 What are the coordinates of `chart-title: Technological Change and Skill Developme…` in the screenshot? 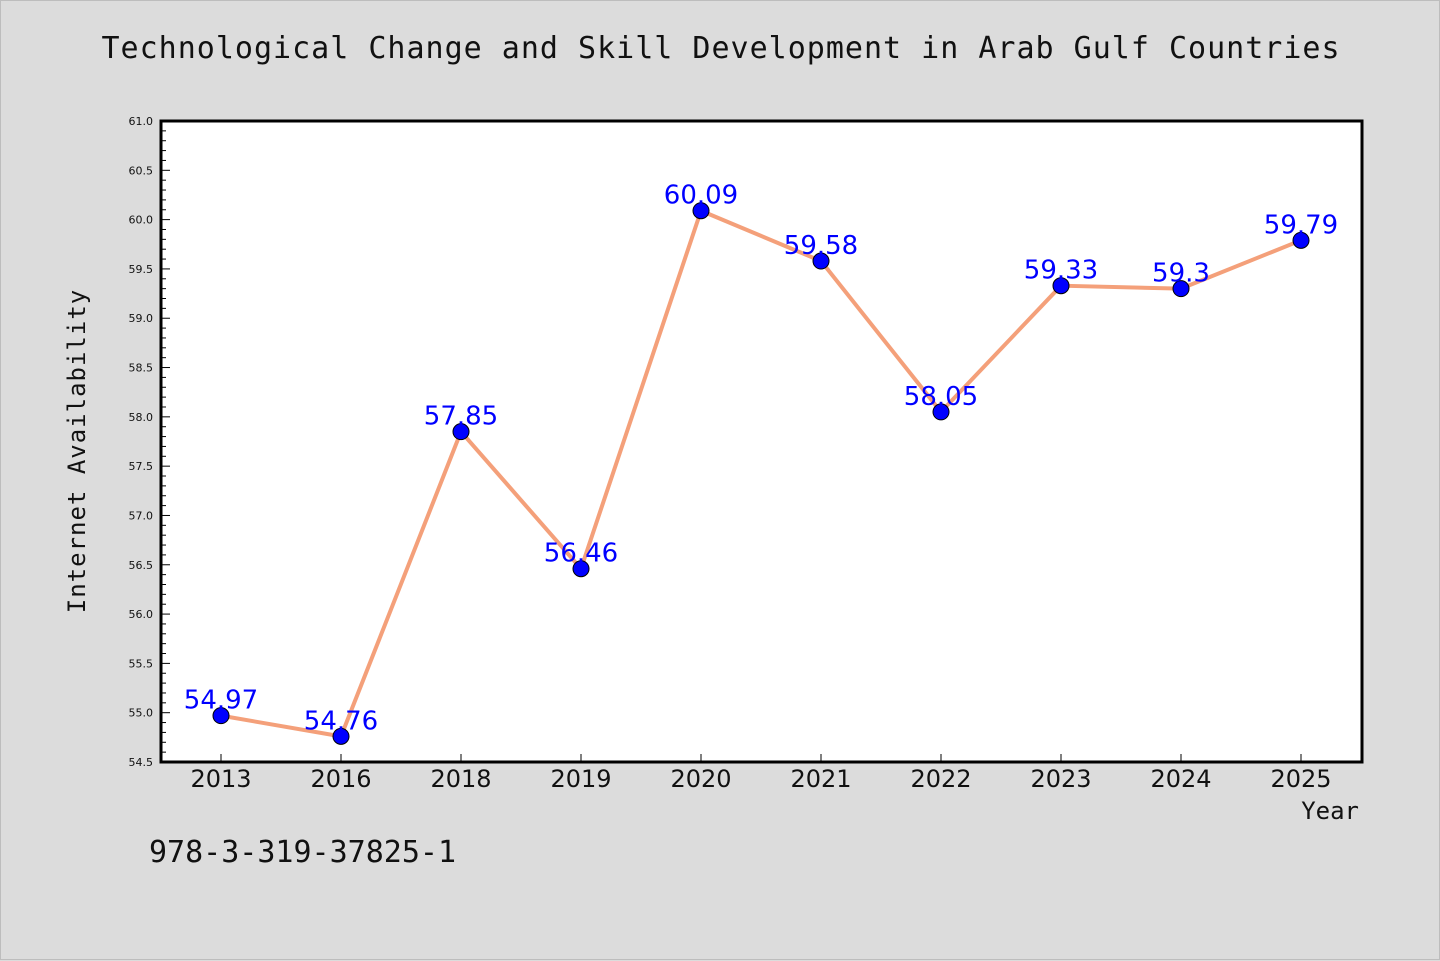 It's located at (721, 48).